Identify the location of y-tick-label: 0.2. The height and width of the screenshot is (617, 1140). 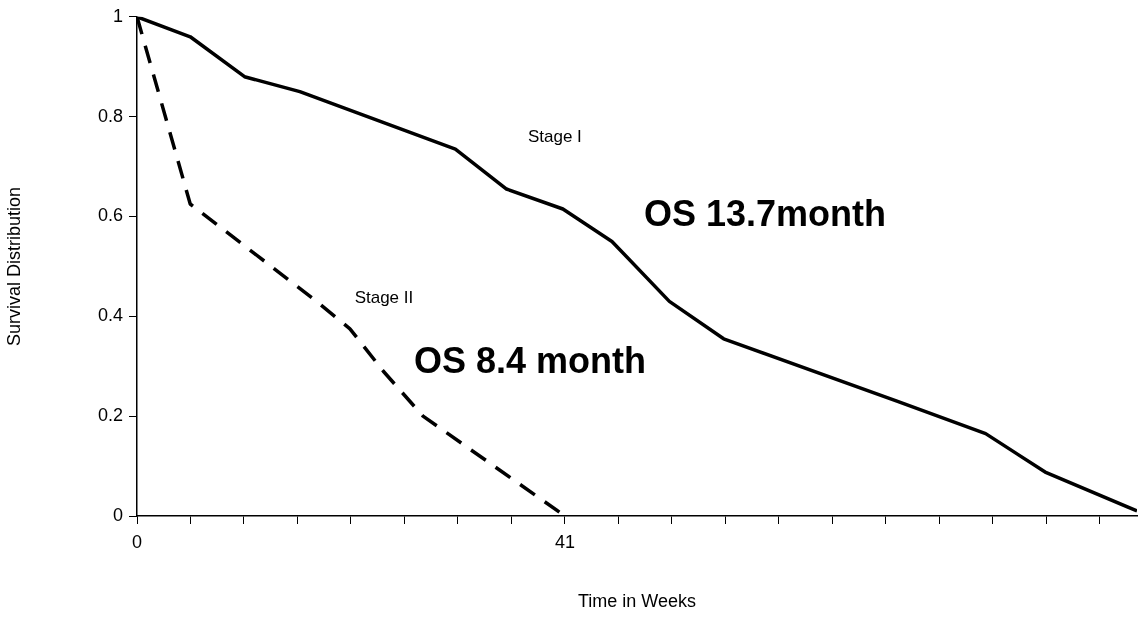
(110, 415).